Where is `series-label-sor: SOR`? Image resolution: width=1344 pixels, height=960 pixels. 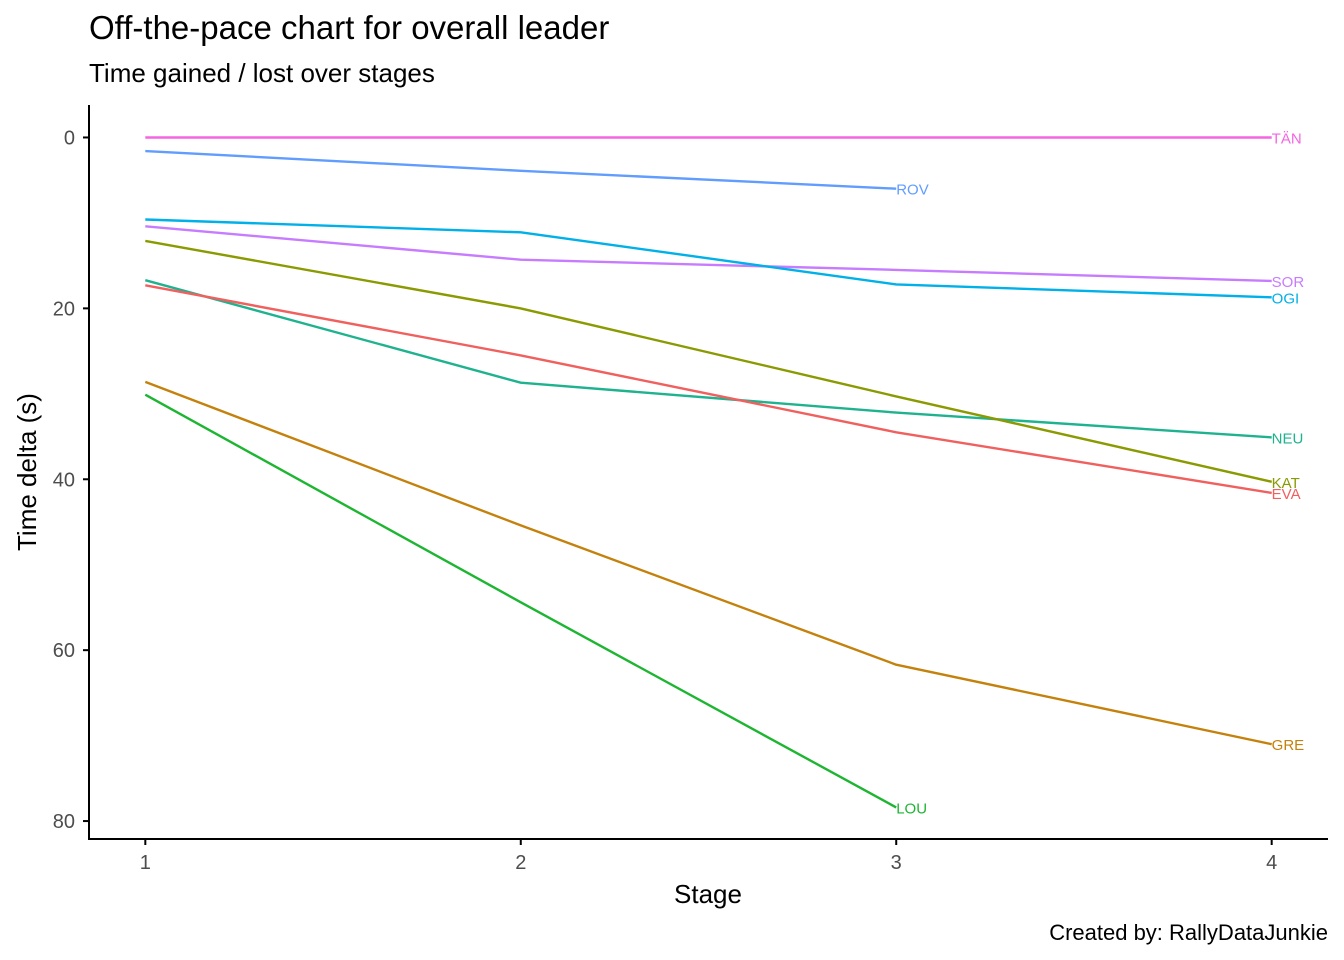
series-label-sor: SOR is located at coordinates (1288, 282).